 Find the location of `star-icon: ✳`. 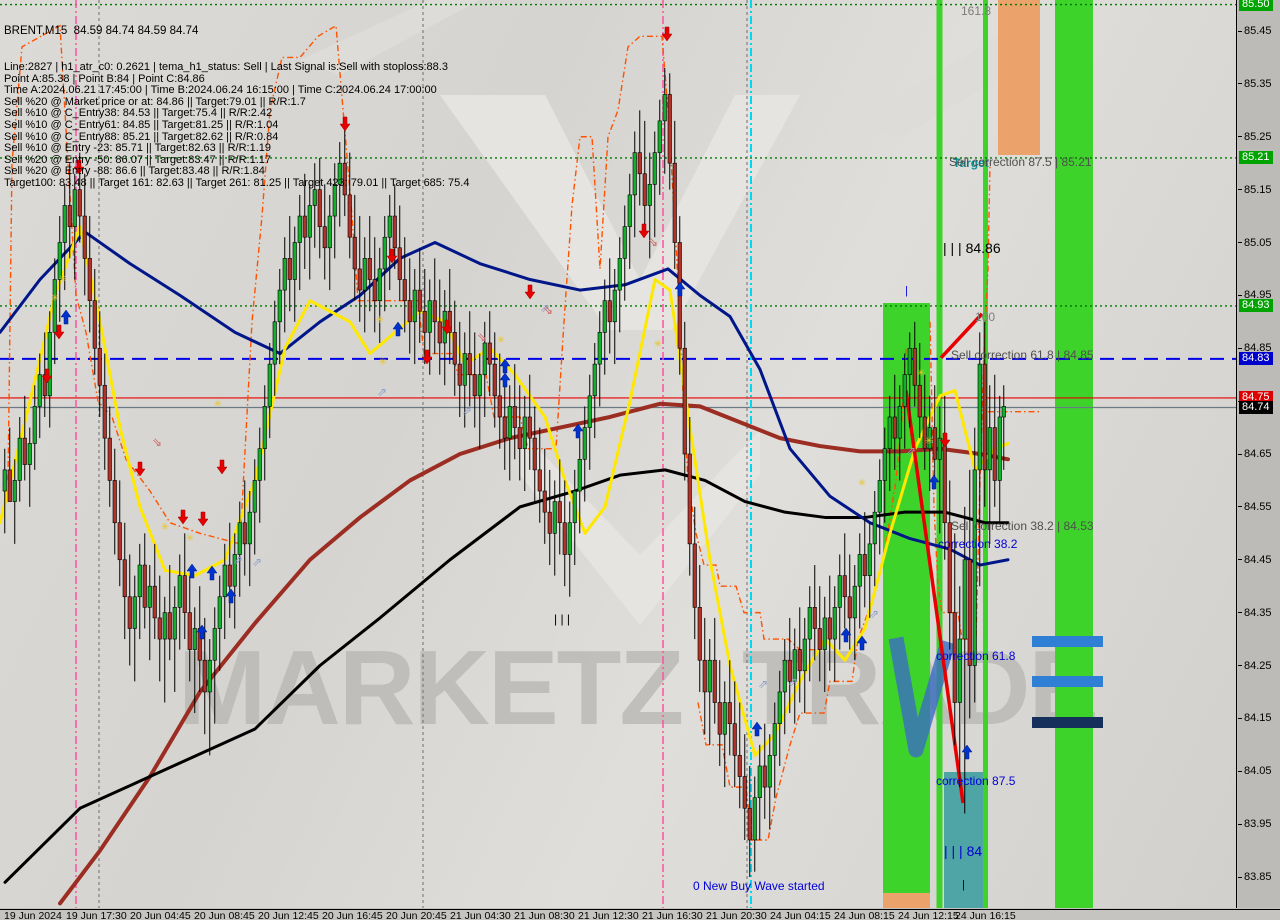

star-icon: ✳ is located at coordinates (165, 527).